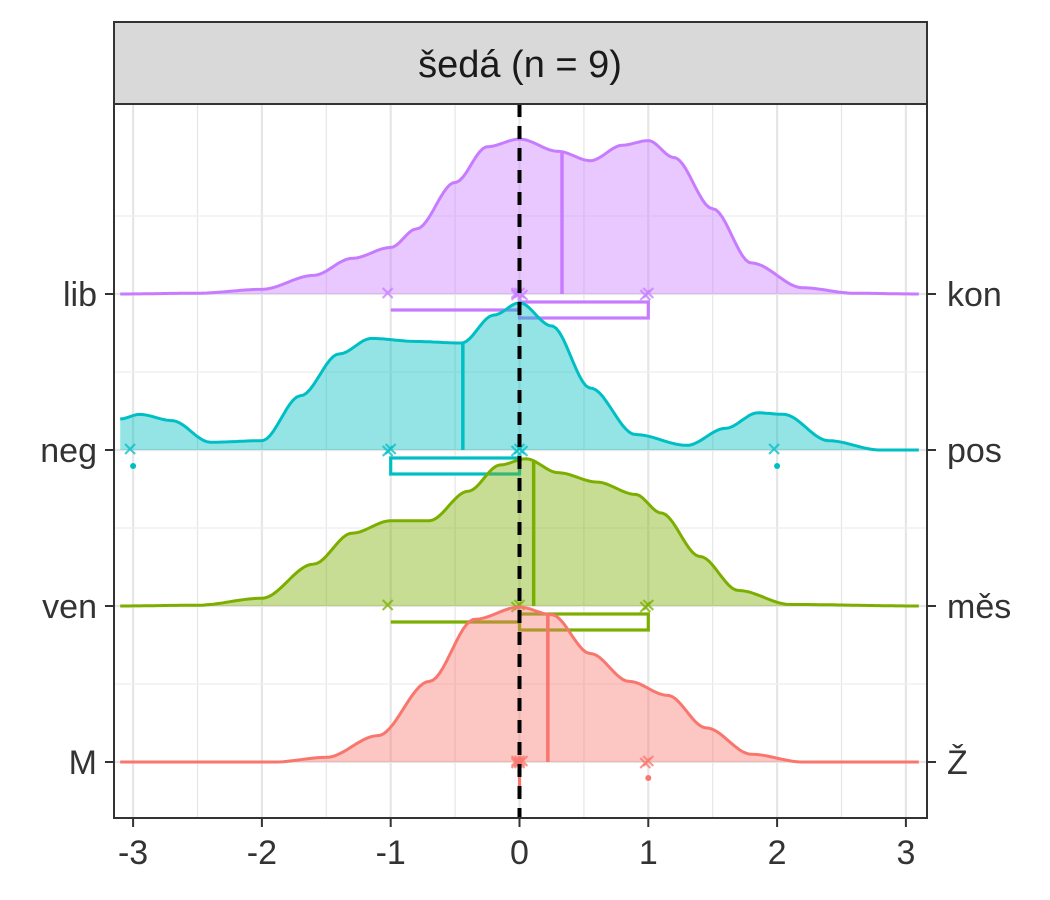 The height and width of the screenshot is (900, 1050). I want to click on y-label-right: Ž, so click(957, 763).